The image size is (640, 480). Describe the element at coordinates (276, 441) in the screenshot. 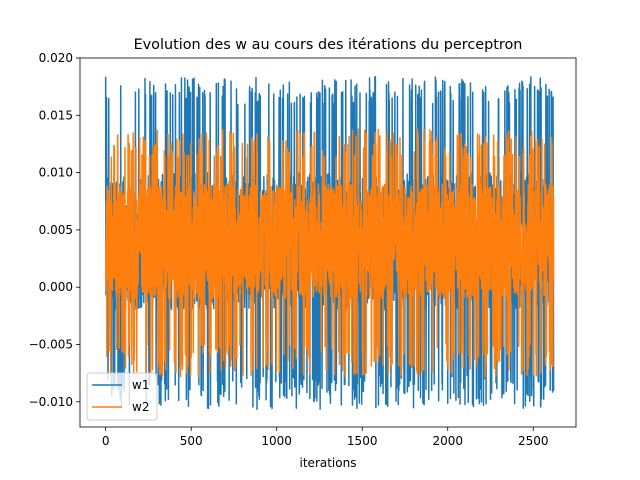

I see `x-tick-label: 1000` at that location.